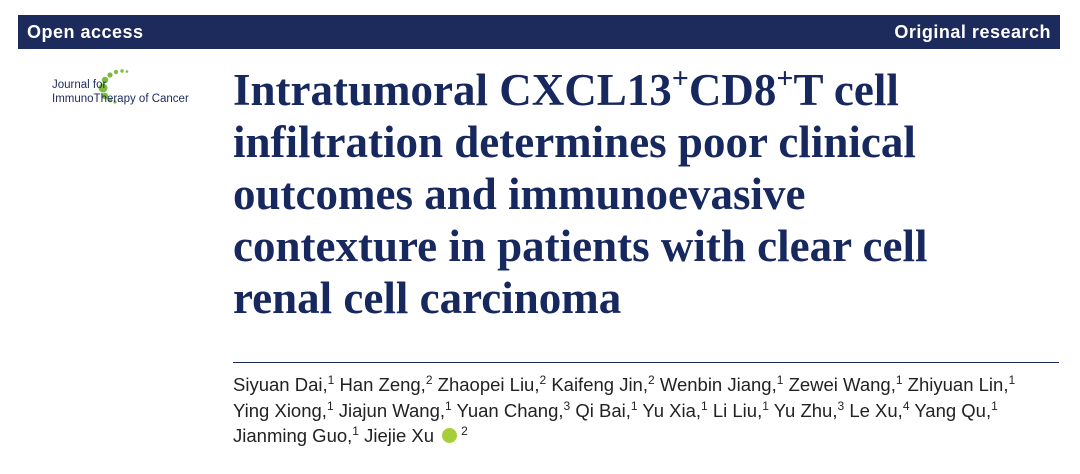  I want to click on author-name: Li Liu,, so click(737, 410).